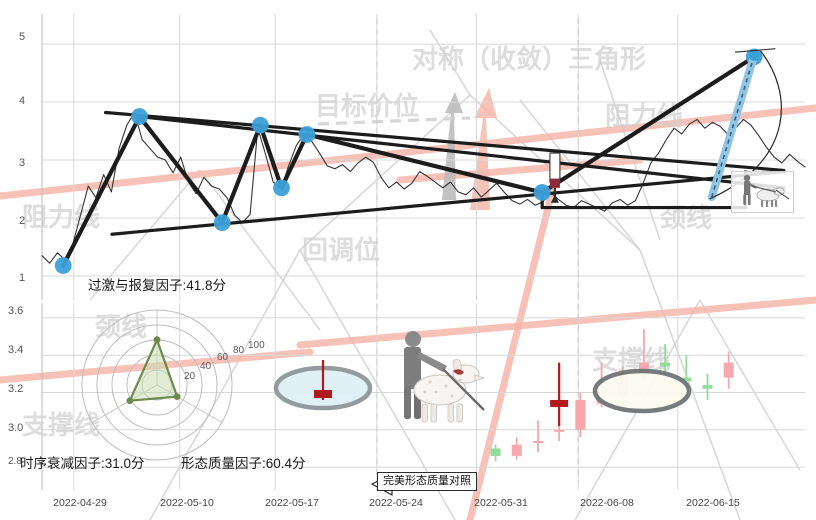  What do you see at coordinates (413, 339) in the screenshot?
I see `dog-walker-head` at bounding box center [413, 339].